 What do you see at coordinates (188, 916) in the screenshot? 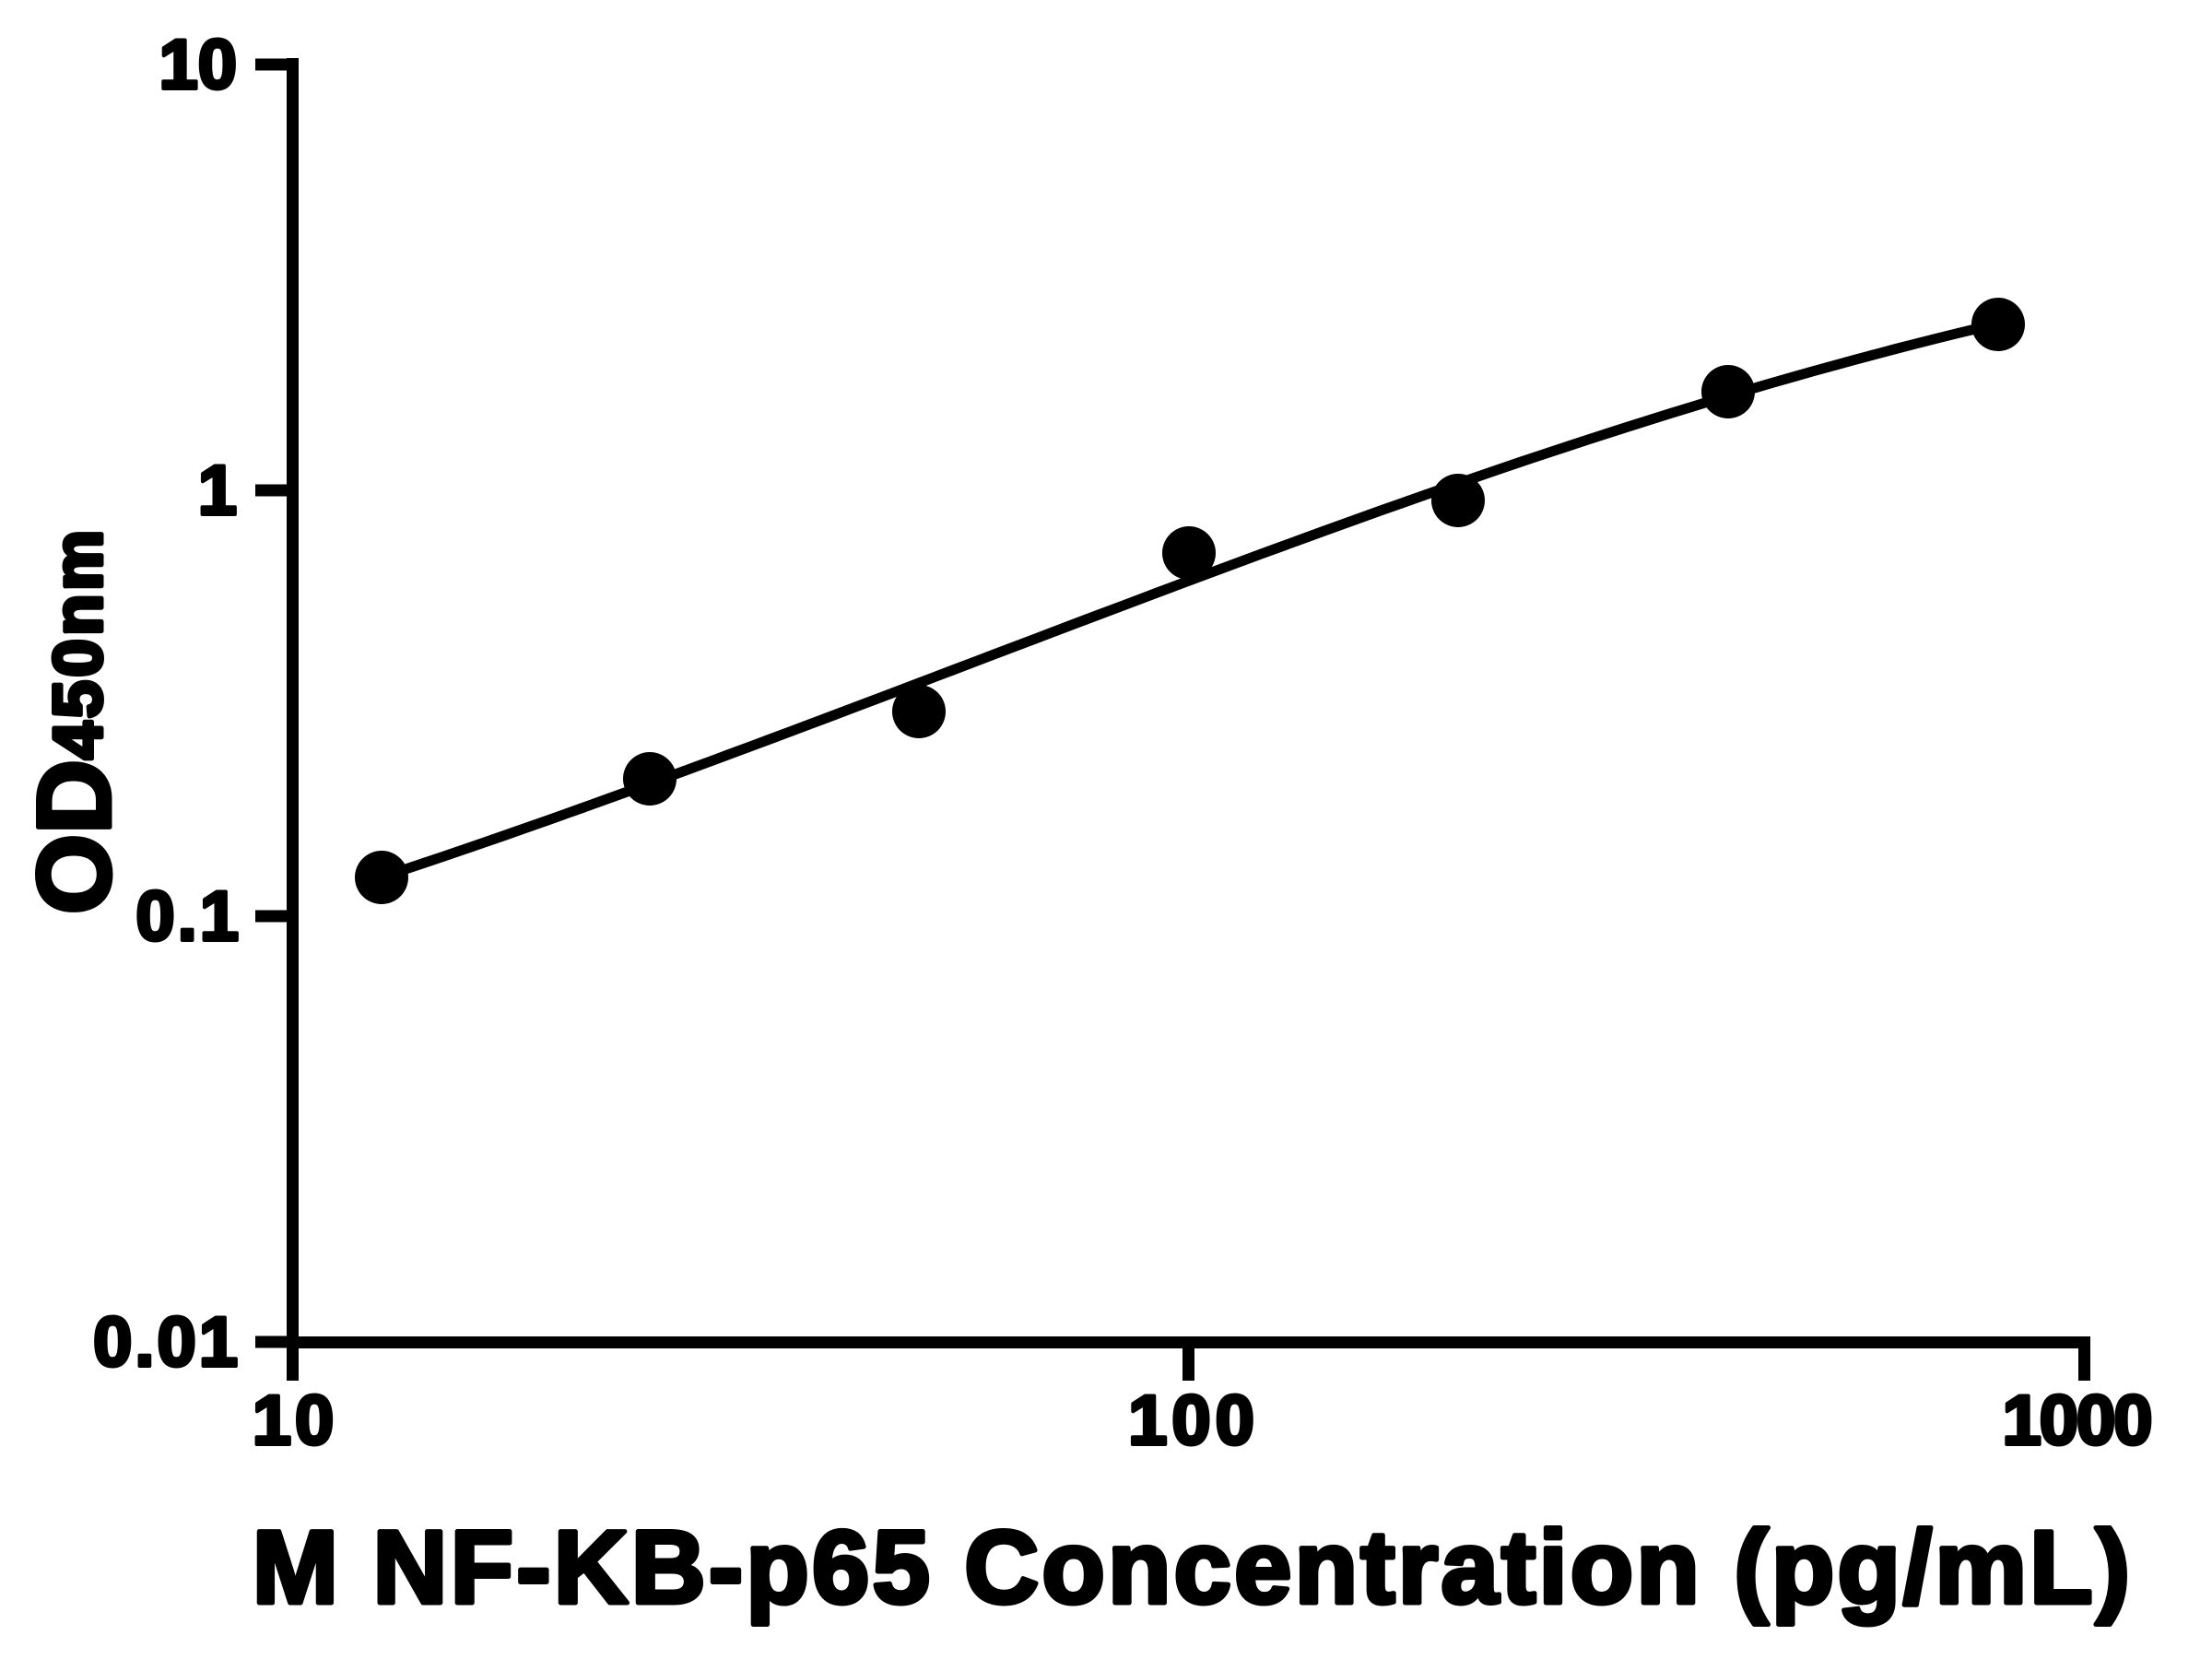
I see `svg-text: 0.1` at bounding box center [188, 916].